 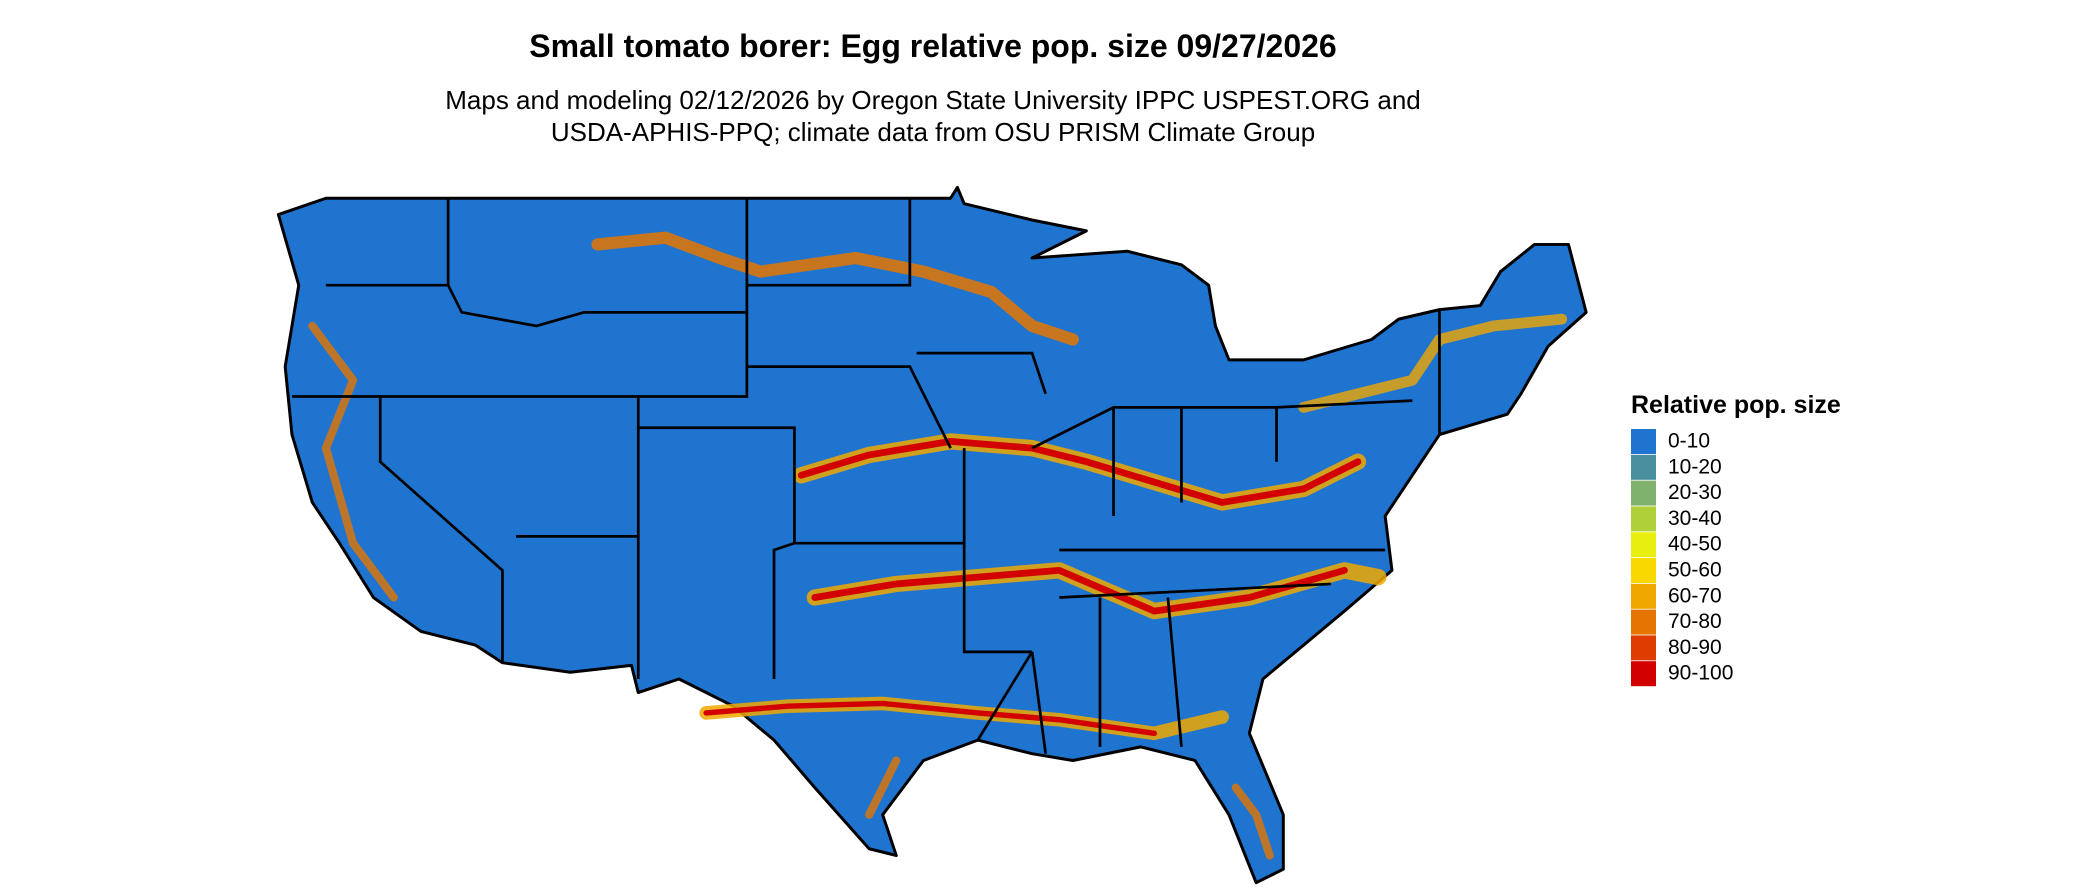 What do you see at coordinates (1689, 441) in the screenshot?
I see `legend-label: 0-10` at bounding box center [1689, 441].